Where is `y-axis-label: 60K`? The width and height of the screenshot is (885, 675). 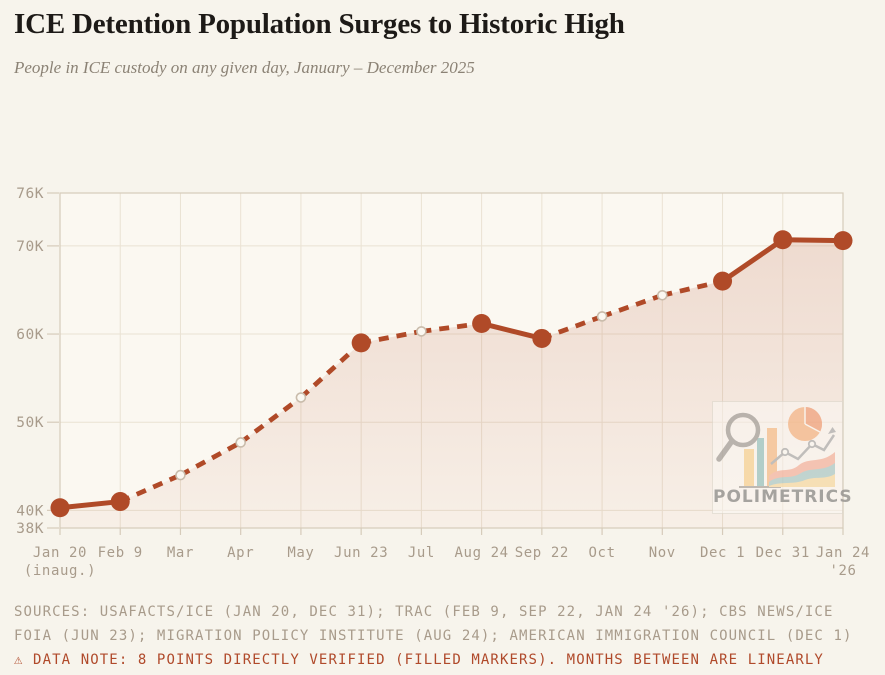 y-axis-label: 60K is located at coordinates (30, 335).